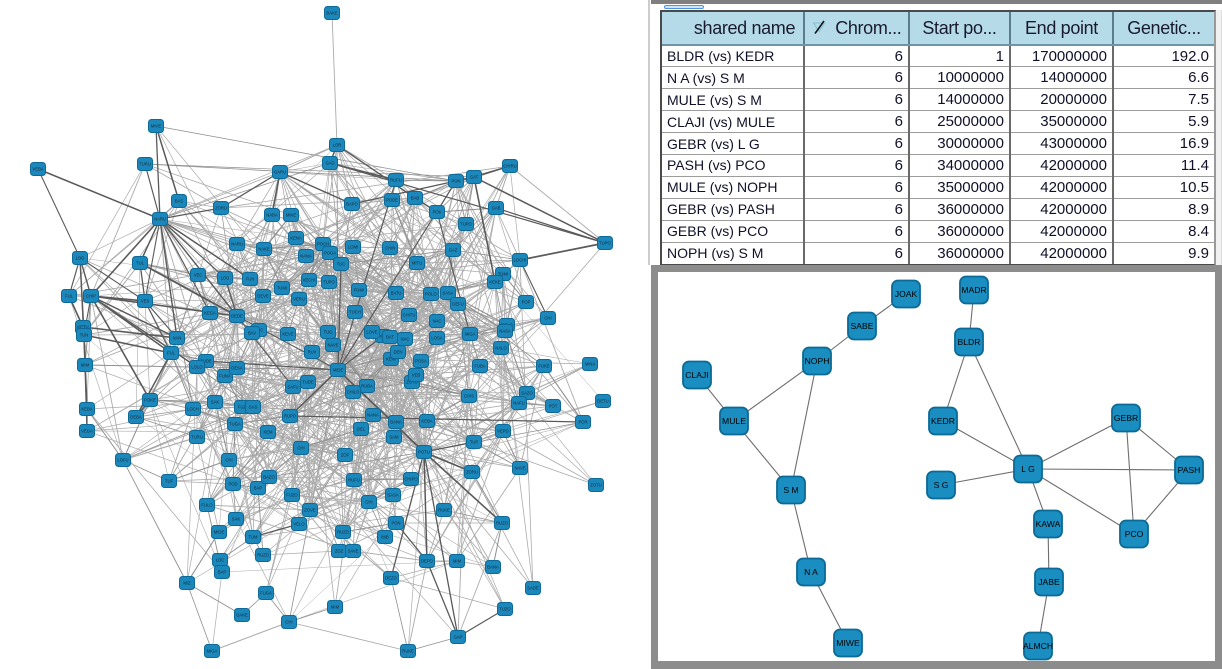 The height and width of the screenshot is (669, 1222). What do you see at coordinates (494, 282) in the screenshot?
I see `svg-text: KEKE` at bounding box center [494, 282].